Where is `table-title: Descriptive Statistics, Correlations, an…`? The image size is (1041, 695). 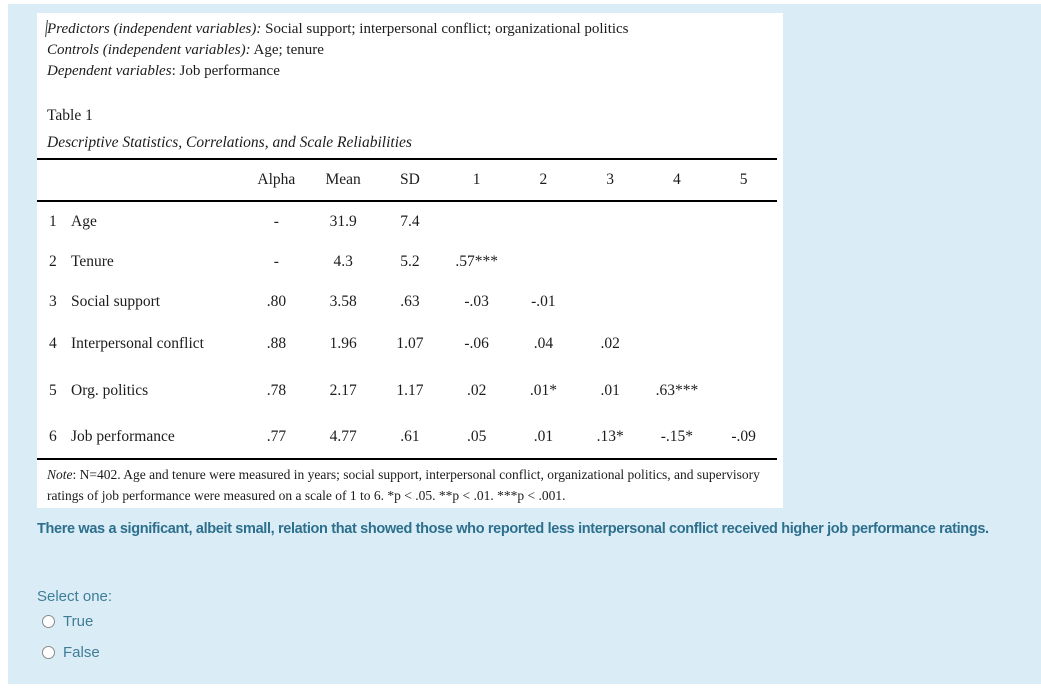 table-title: Descriptive Statistics, Correlations, an… is located at coordinates (229, 142).